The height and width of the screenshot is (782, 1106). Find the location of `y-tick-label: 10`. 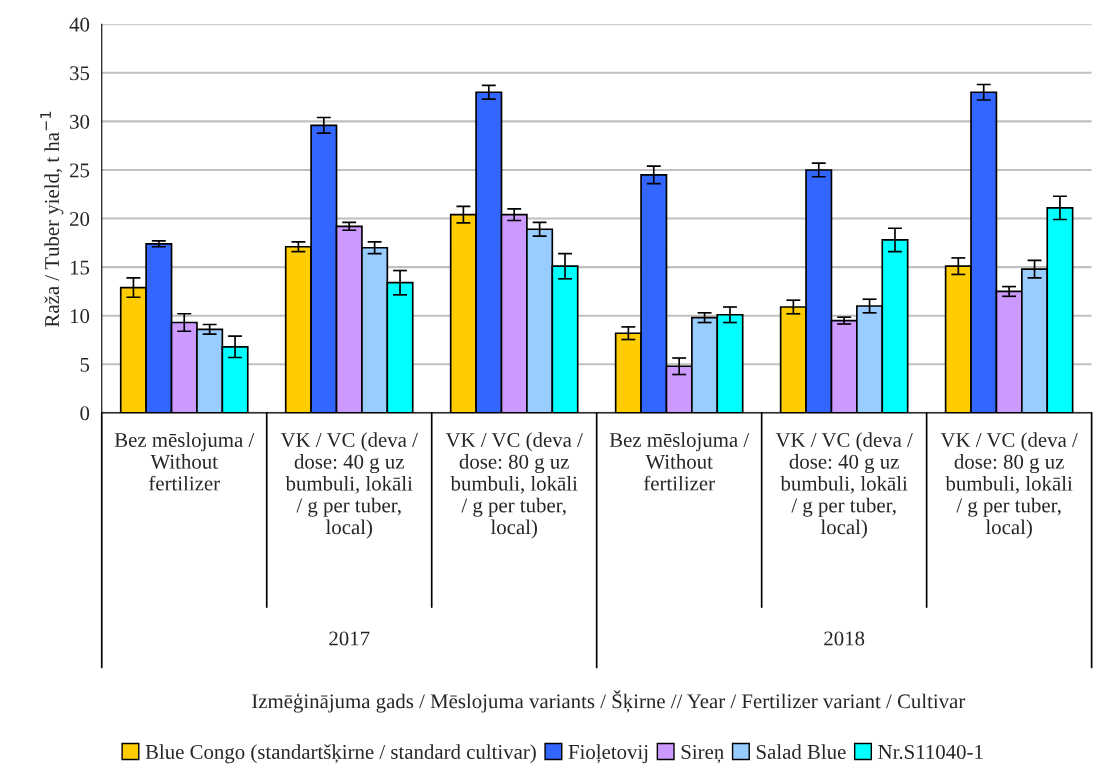

y-tick-label: 10 is located at coordinates (80, 316).